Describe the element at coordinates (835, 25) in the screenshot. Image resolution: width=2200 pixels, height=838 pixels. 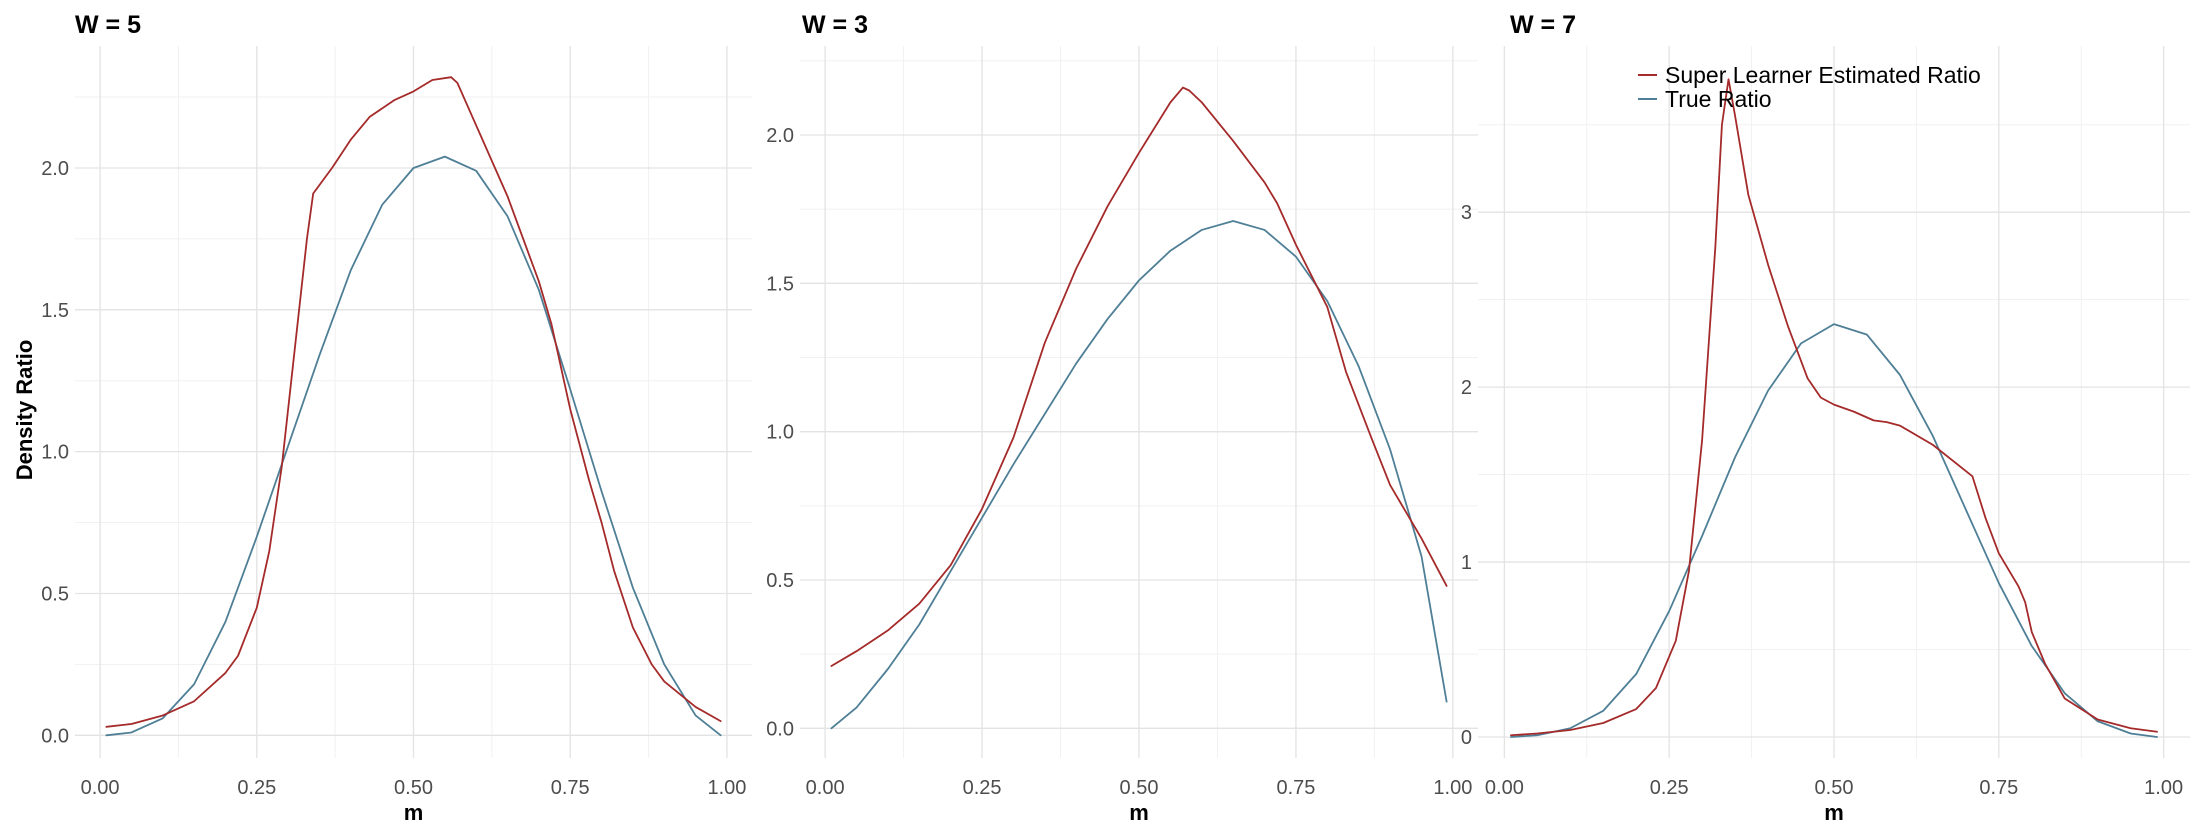
I see `panel-title: W = 3` at that location.